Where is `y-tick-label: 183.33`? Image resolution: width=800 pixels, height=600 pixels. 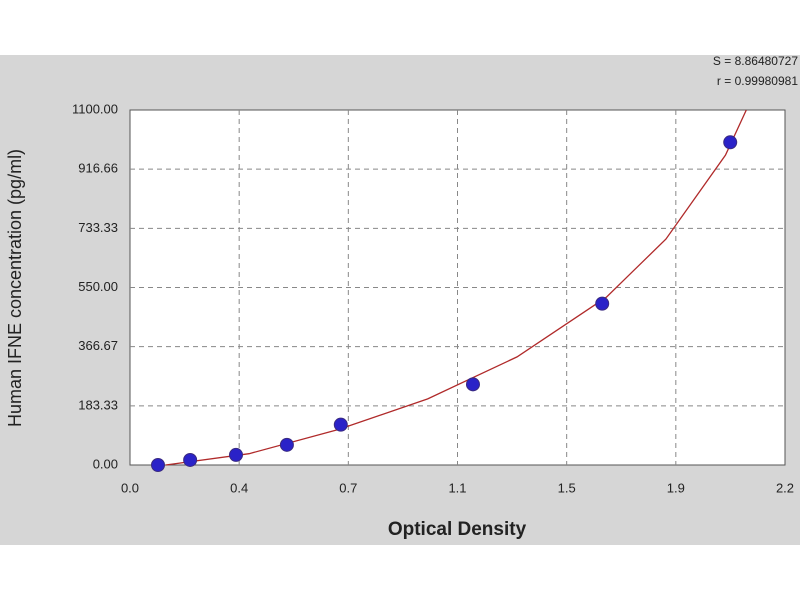 y-tick-label: 183.33 is located at coordinates (98, 404).